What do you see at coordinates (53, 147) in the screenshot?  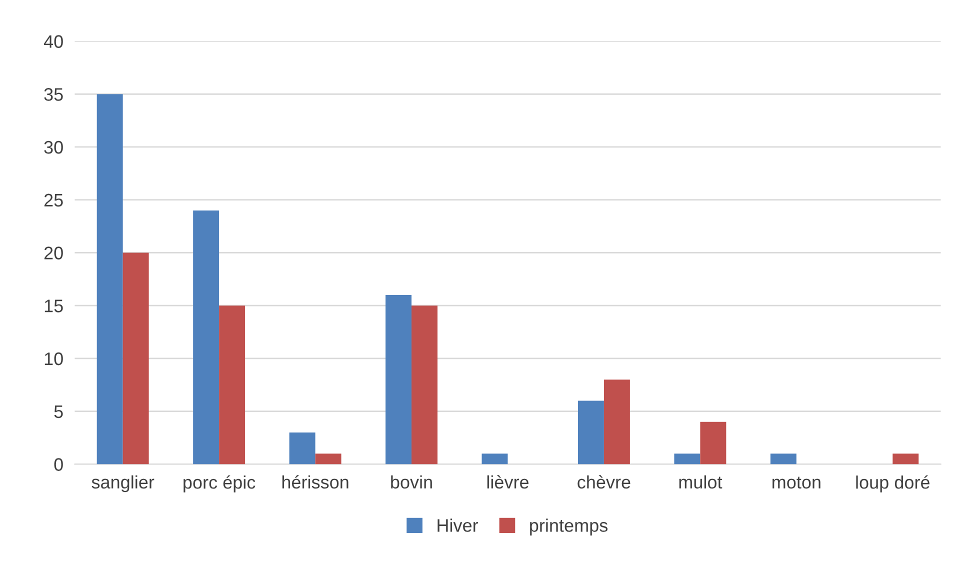 I see `y-tick-label: 30` at bounding box center [53, 147].